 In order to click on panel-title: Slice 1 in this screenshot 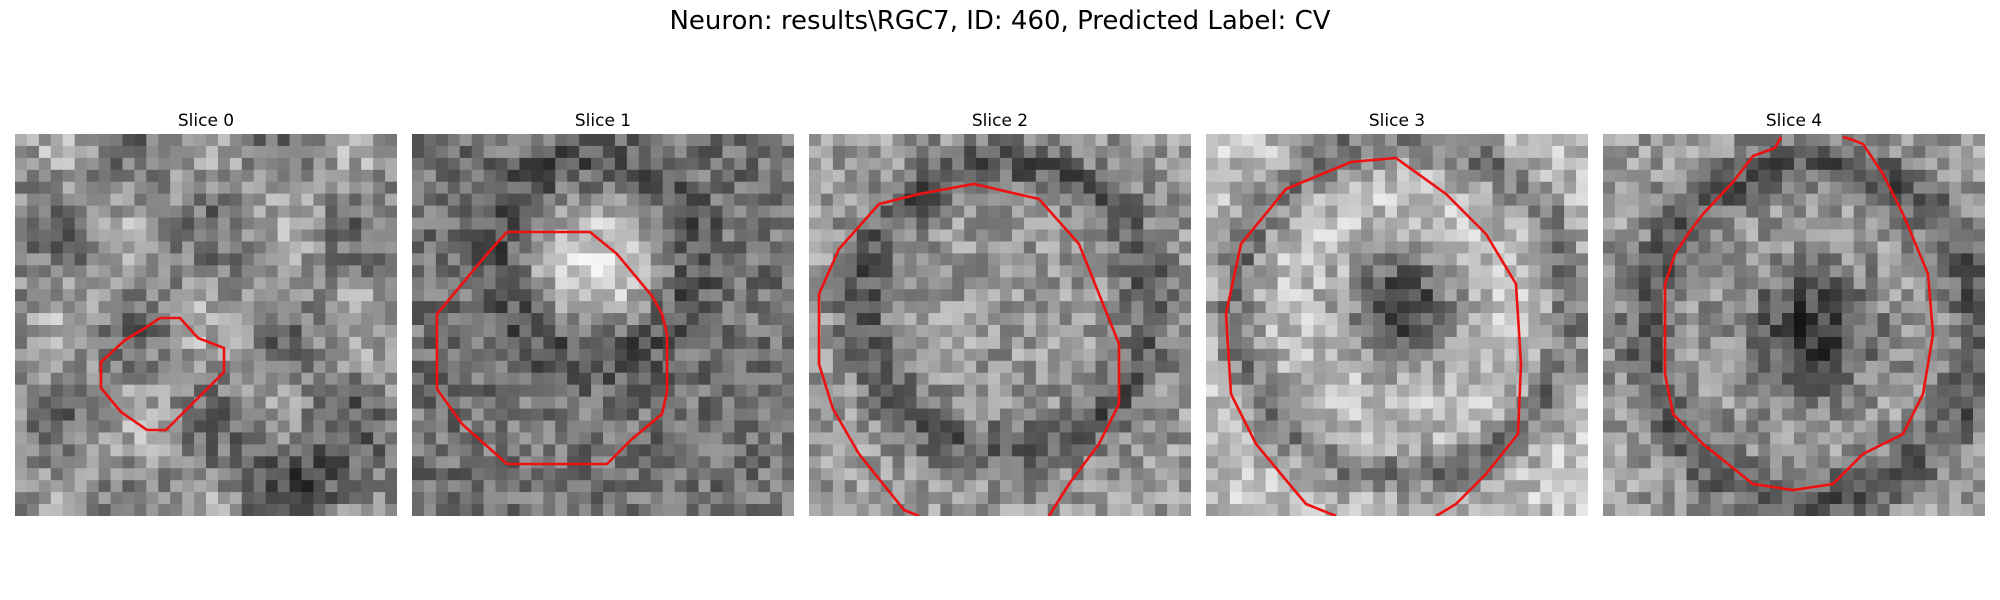, I will do `click(603, 121)`.